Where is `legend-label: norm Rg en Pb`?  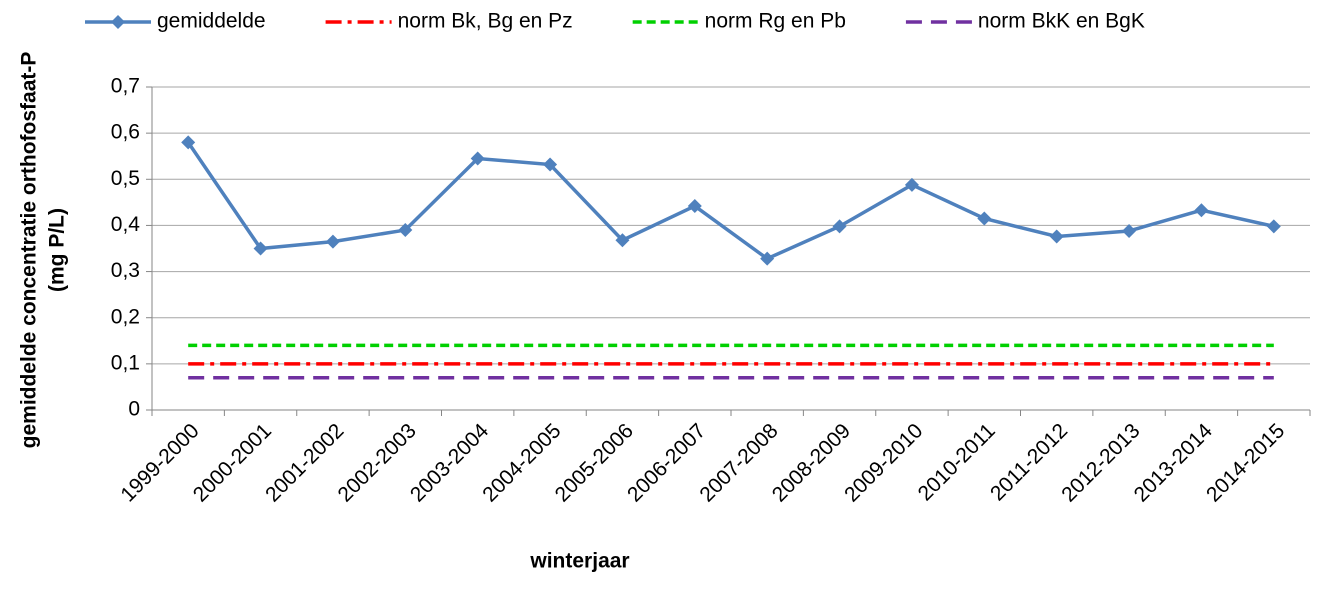 legend-label: norm Rg en Pb is located at coordinates (775, 21).